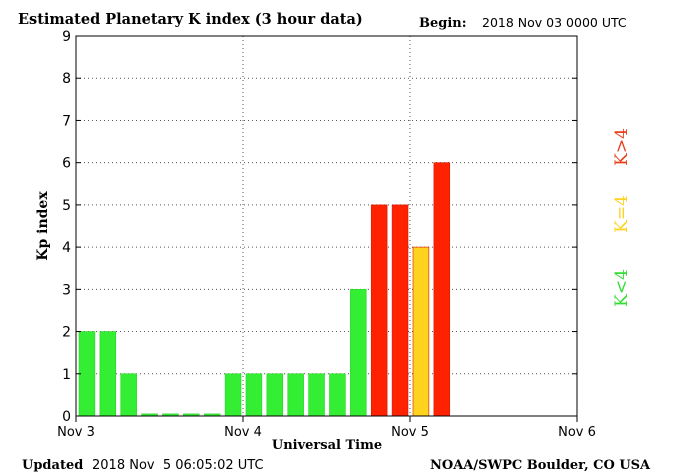  Describe the element at coordinates (66, 164) in the screenshot. I see `y-tick-label: 6` at that location.